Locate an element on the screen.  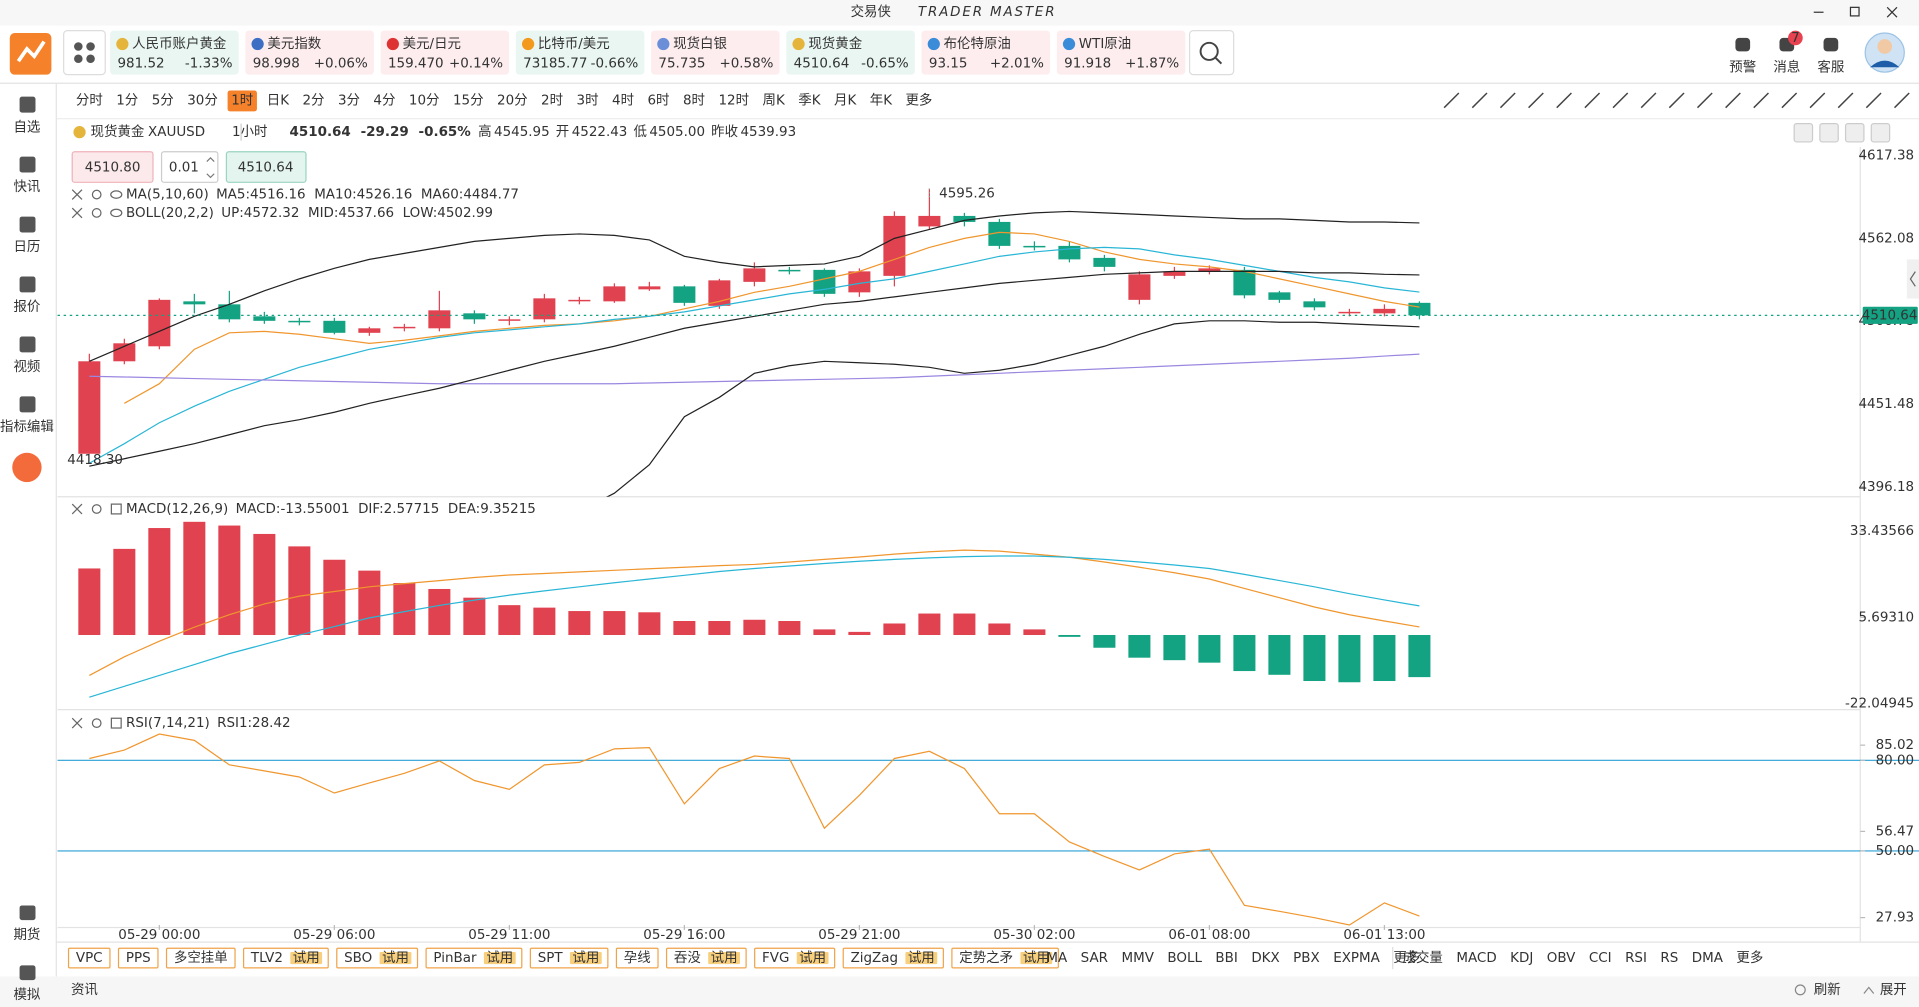
main-indicator: SAR is located at coordinates (1094, 958).